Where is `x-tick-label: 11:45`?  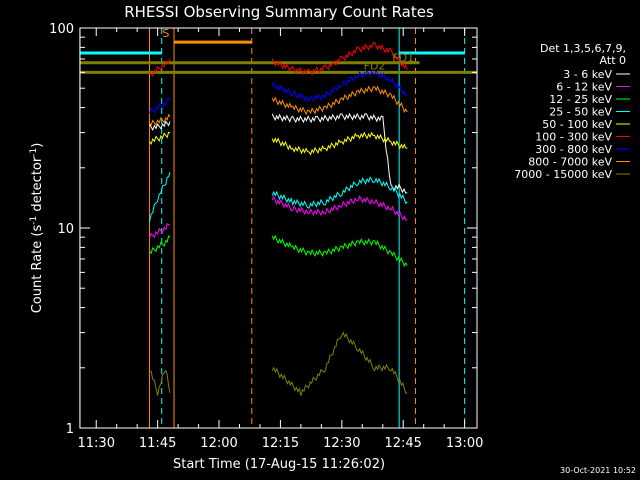 x-tick-label: 11:45 is located at coordinates (157, 443).